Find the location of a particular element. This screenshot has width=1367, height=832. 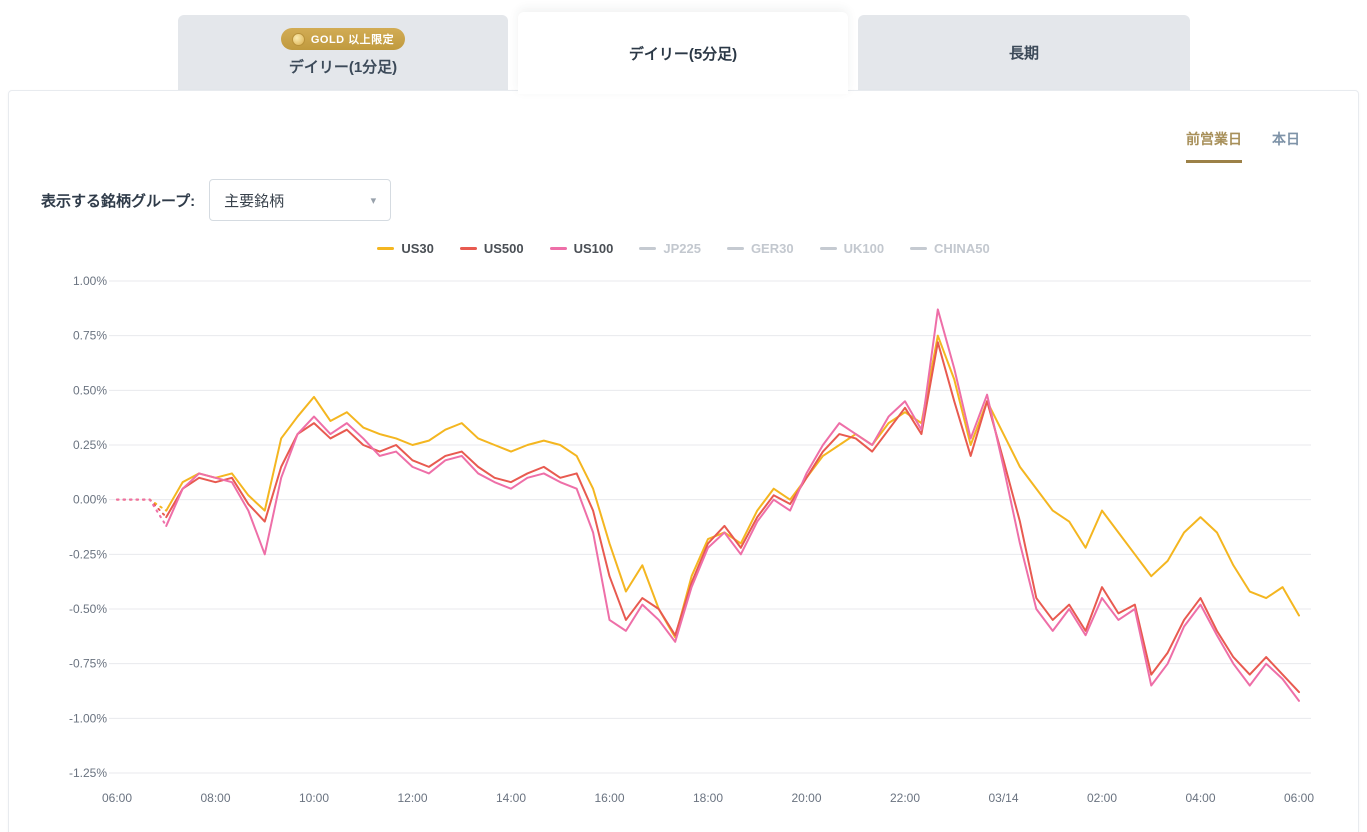

symbol-group-row: 表示する銘柄グループ: 主要銘柄 ▾ is located at coordinates (216, 200).